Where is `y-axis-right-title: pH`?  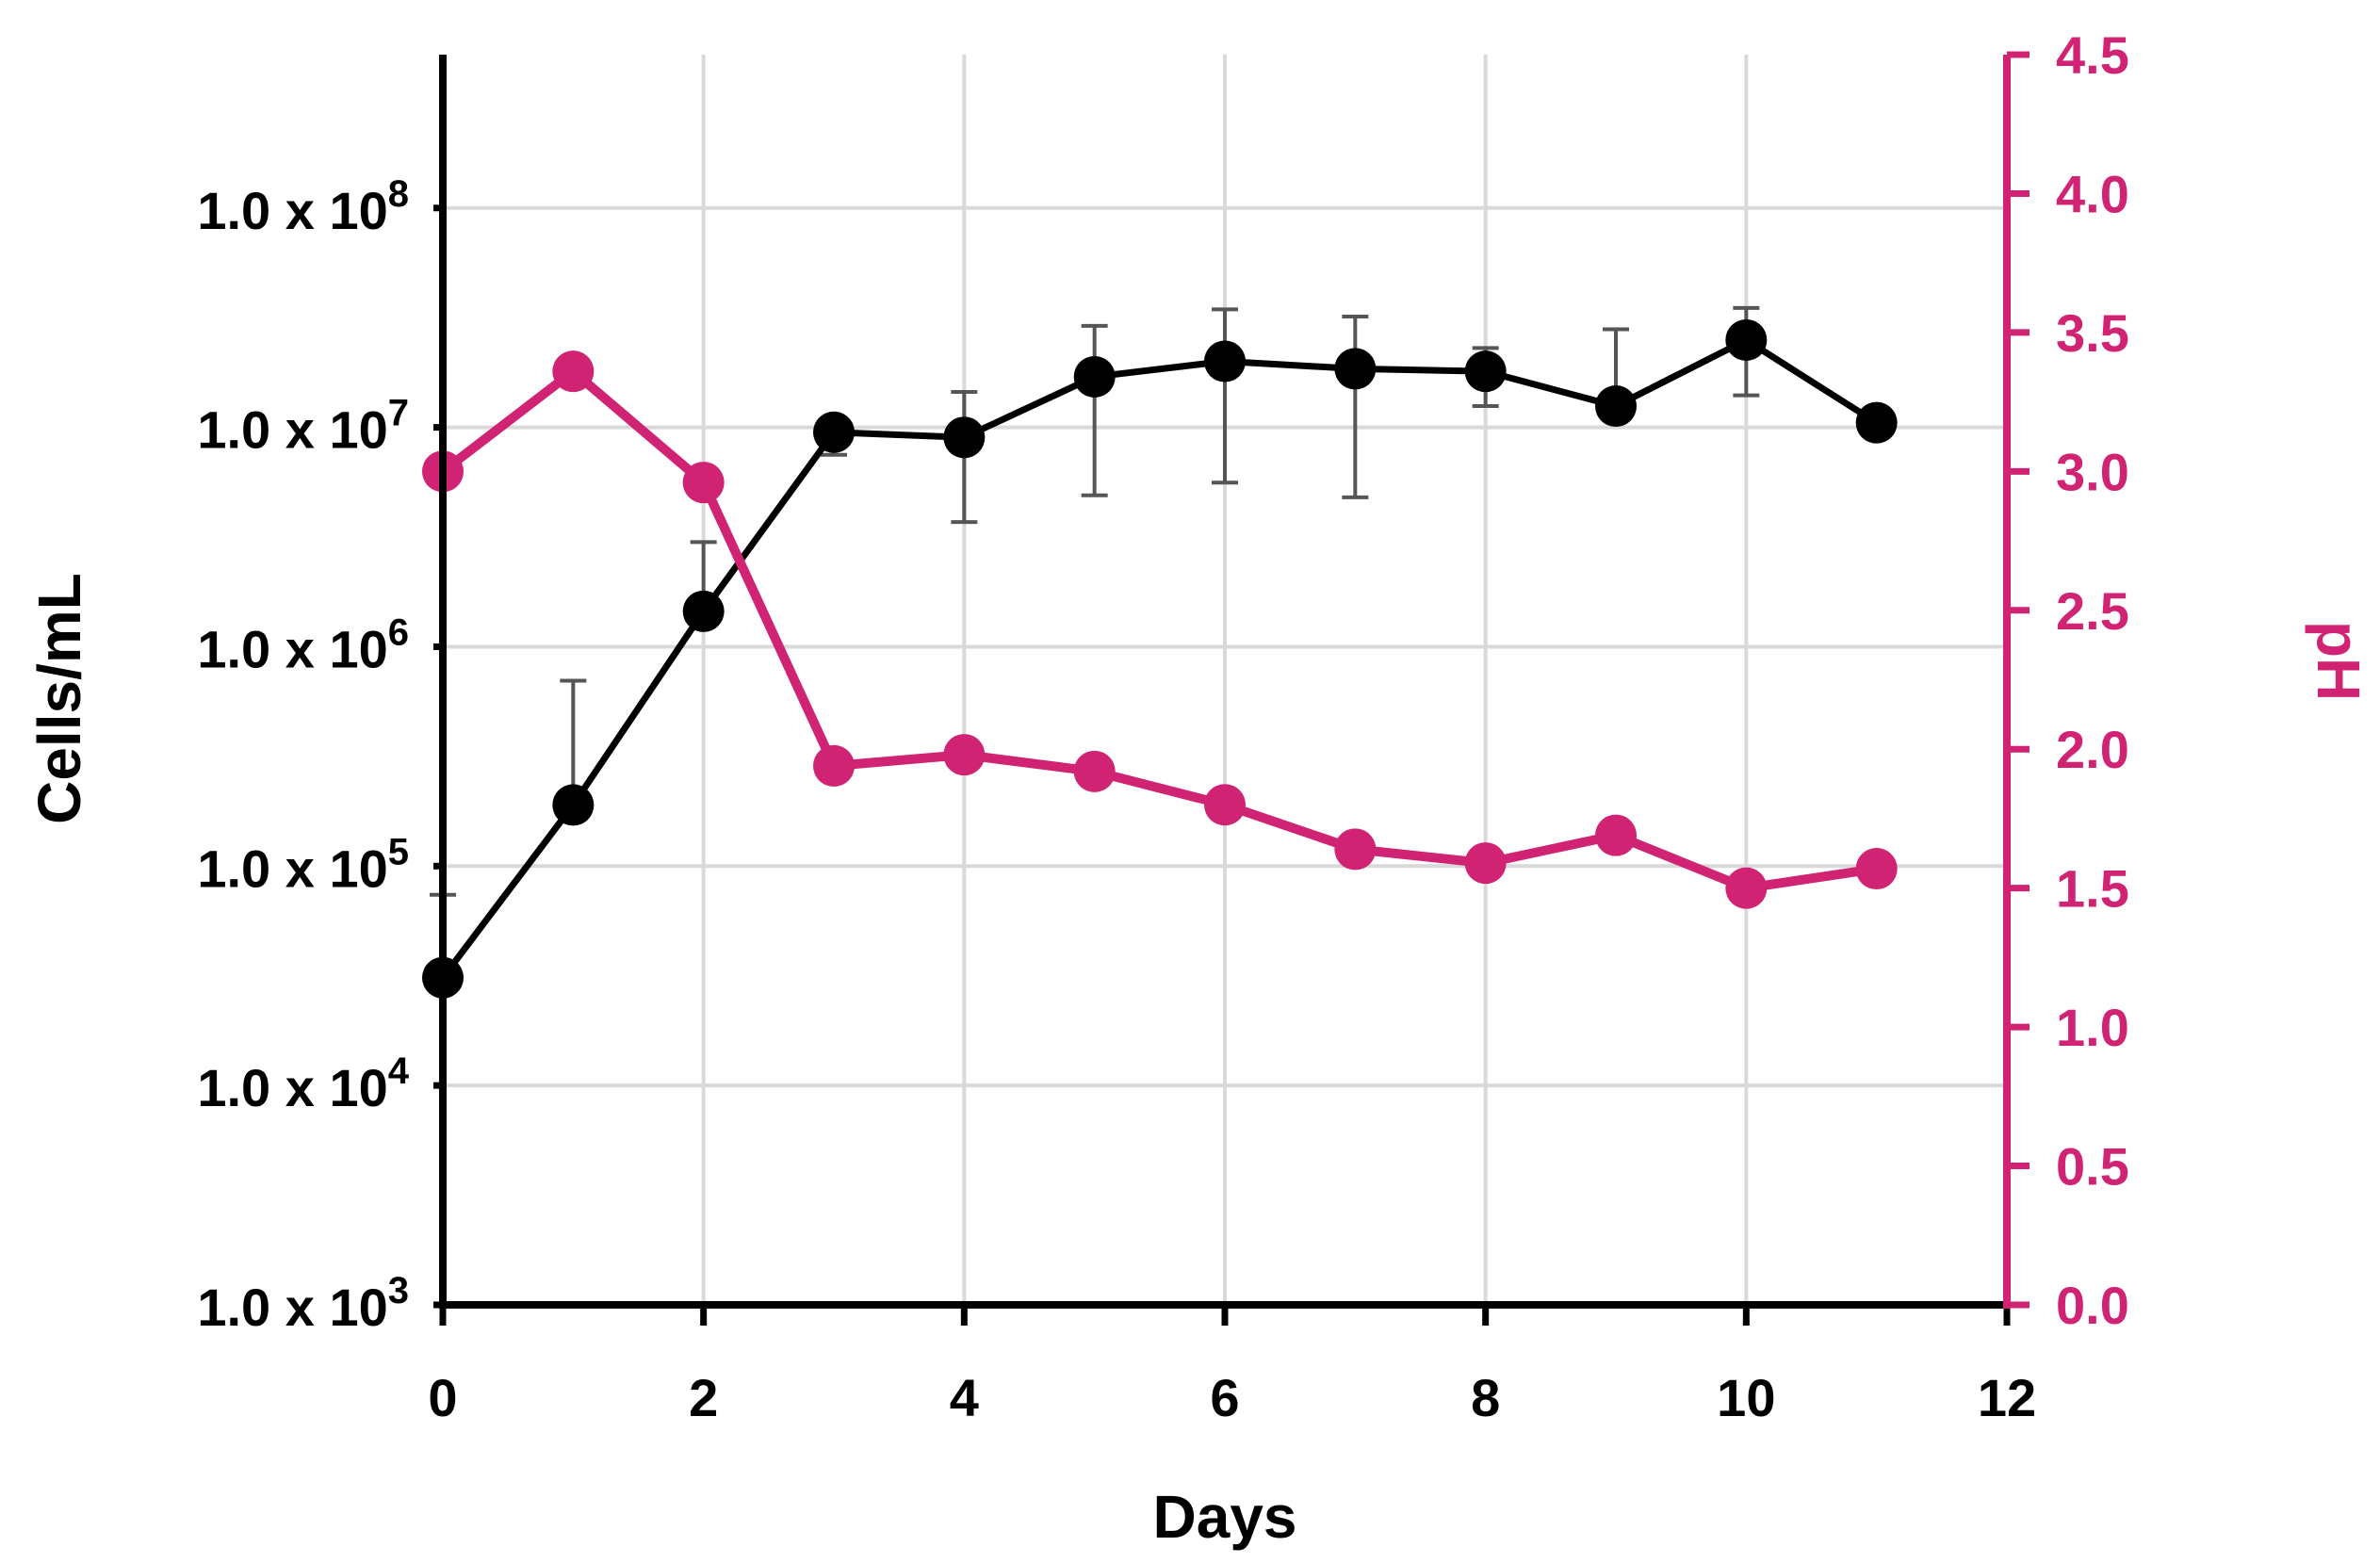 y-axis-right-title: pH is located at coordinates (2338, 661).